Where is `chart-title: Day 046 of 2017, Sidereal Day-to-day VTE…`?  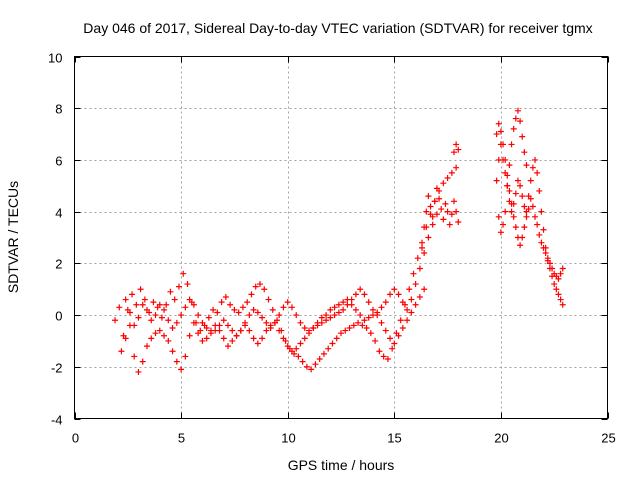
chart-title: Day 046 of 2017, Sidereal Day-to-day VTE… is located at coordinates (337, 28).